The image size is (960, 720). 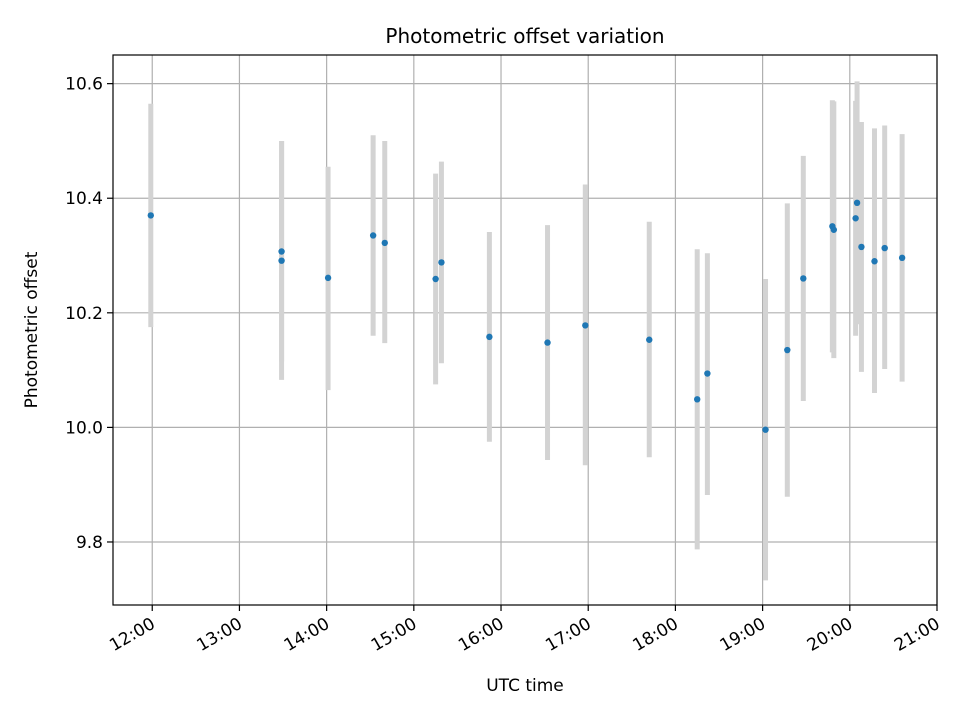 What do you see at coordinates (32, 329) in the screenshot?
I see `y-axis-title: Photometric offset` at bounding box center [32, 329].